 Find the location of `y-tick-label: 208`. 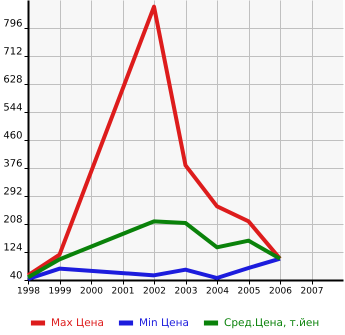

y-tick-label: 208 is located at coordinates (12, 220).